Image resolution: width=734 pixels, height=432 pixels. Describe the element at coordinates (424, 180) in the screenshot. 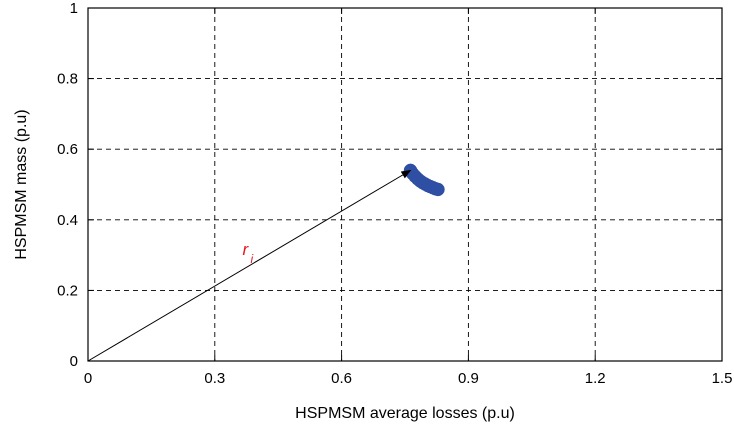

I see `data-marks` at that location.